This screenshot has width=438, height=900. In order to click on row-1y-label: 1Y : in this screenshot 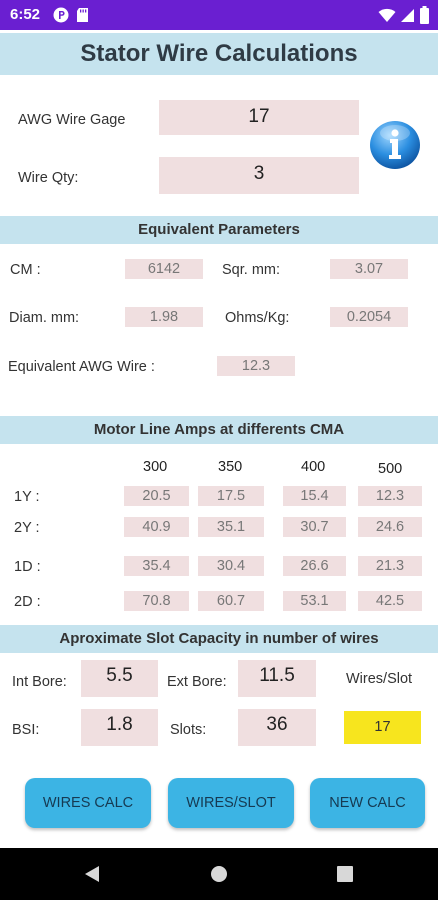, I will do `click(27, 497)`.